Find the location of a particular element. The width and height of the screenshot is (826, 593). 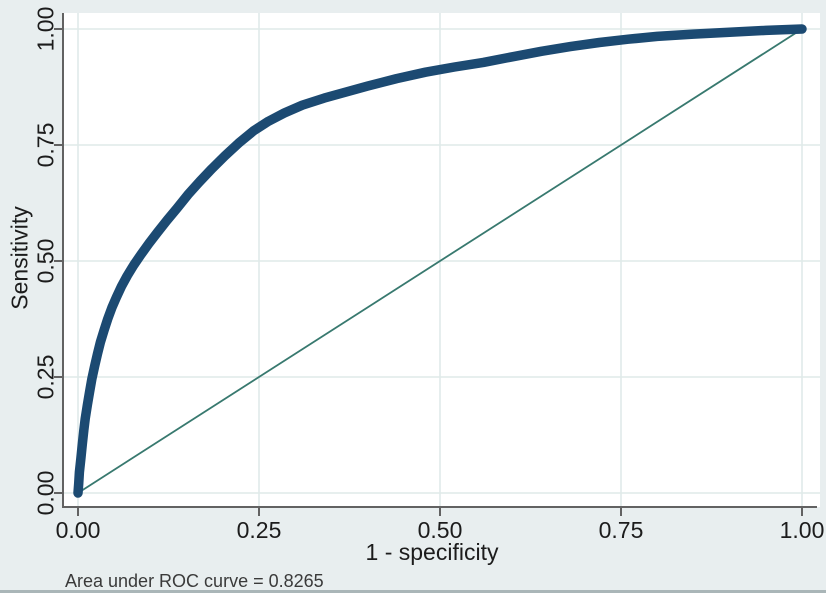

y-tick-label-0.25: 0.25 is located at coordinates (45, 377).